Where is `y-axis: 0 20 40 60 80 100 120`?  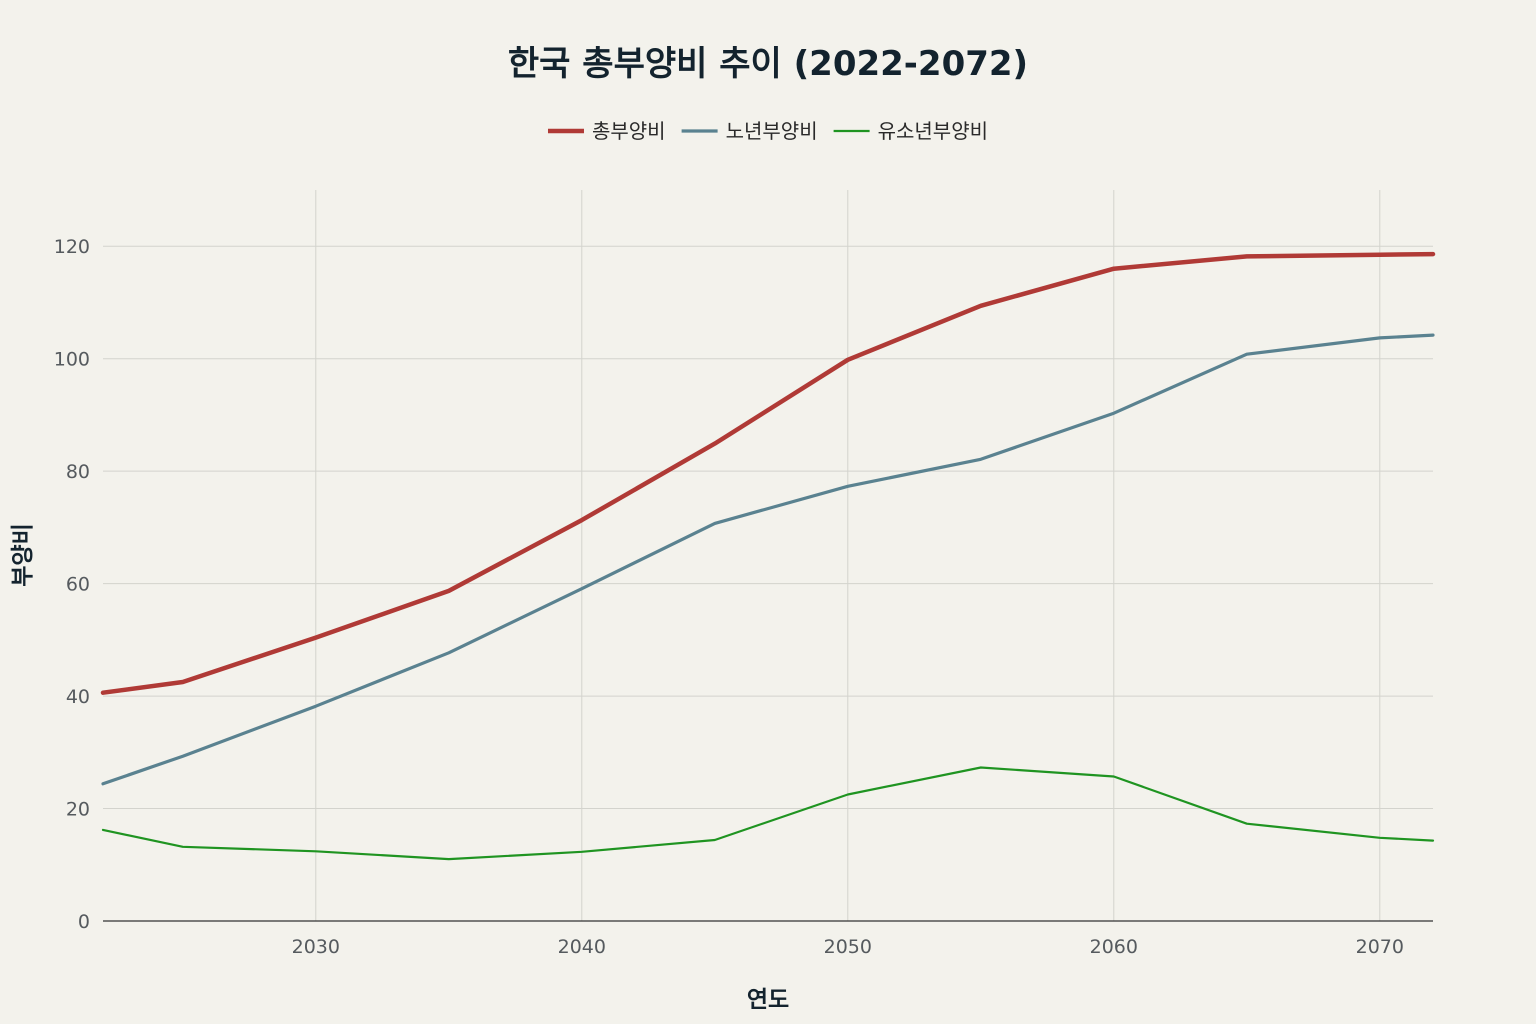 y-axis: 0 20 40 60 80 100 120 is located at coordinates (72, 584).